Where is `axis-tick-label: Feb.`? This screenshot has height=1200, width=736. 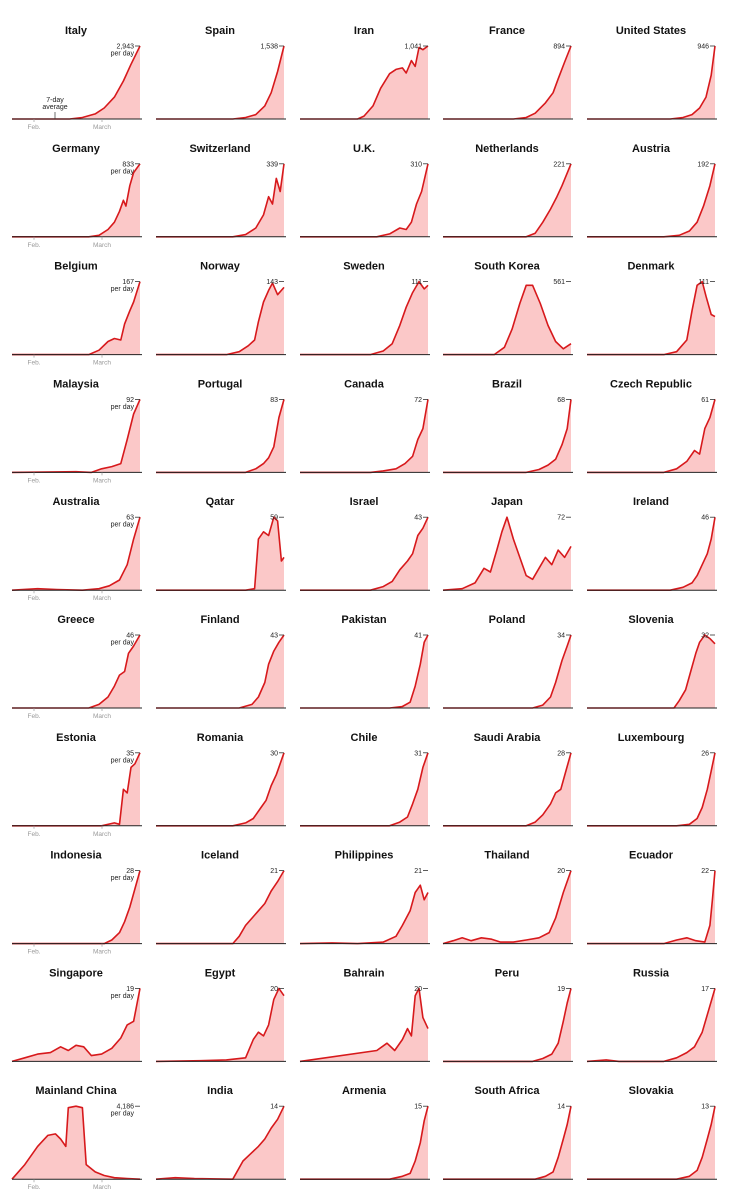 axis-tick-label: Feb. is located at coordinates (33, 834).